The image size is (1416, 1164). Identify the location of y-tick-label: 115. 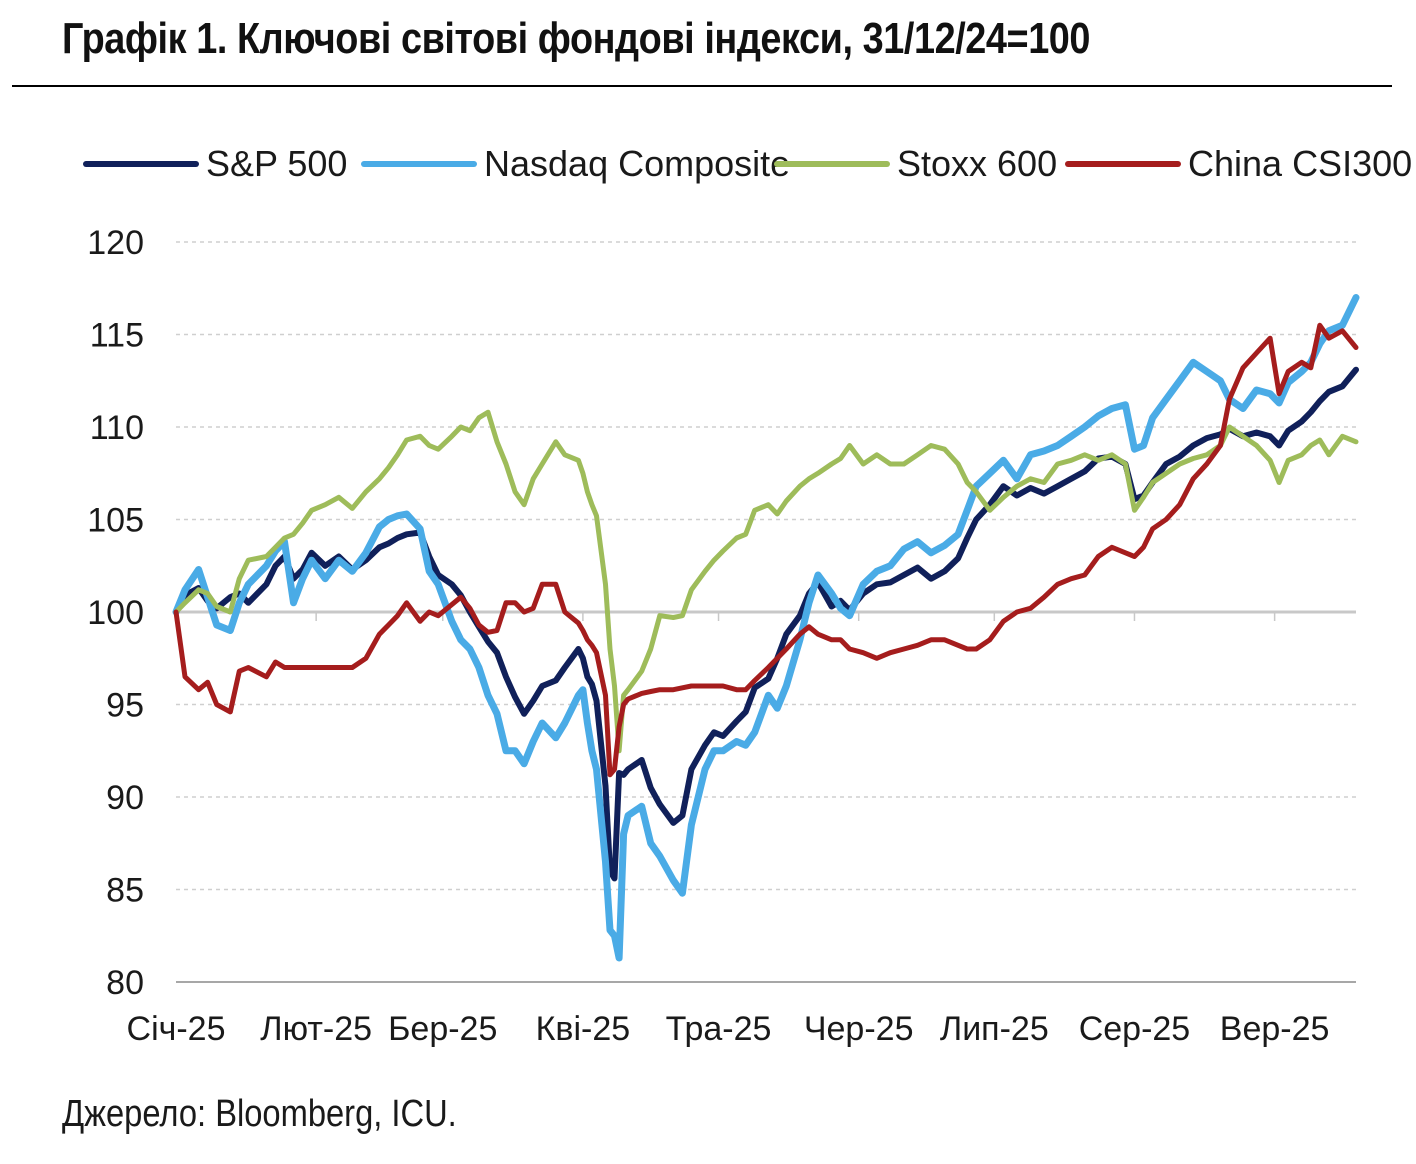
(117, 336).